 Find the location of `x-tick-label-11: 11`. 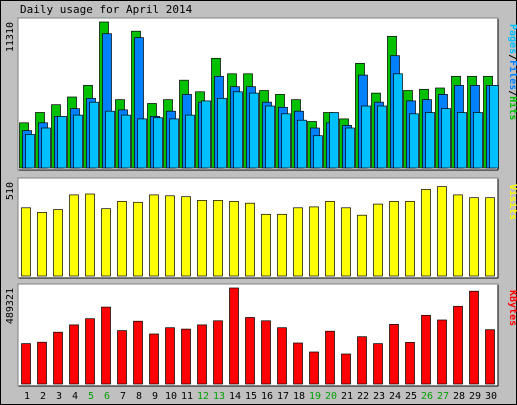

x-tick-label-11: 11 is located at coordinates (187, 396).